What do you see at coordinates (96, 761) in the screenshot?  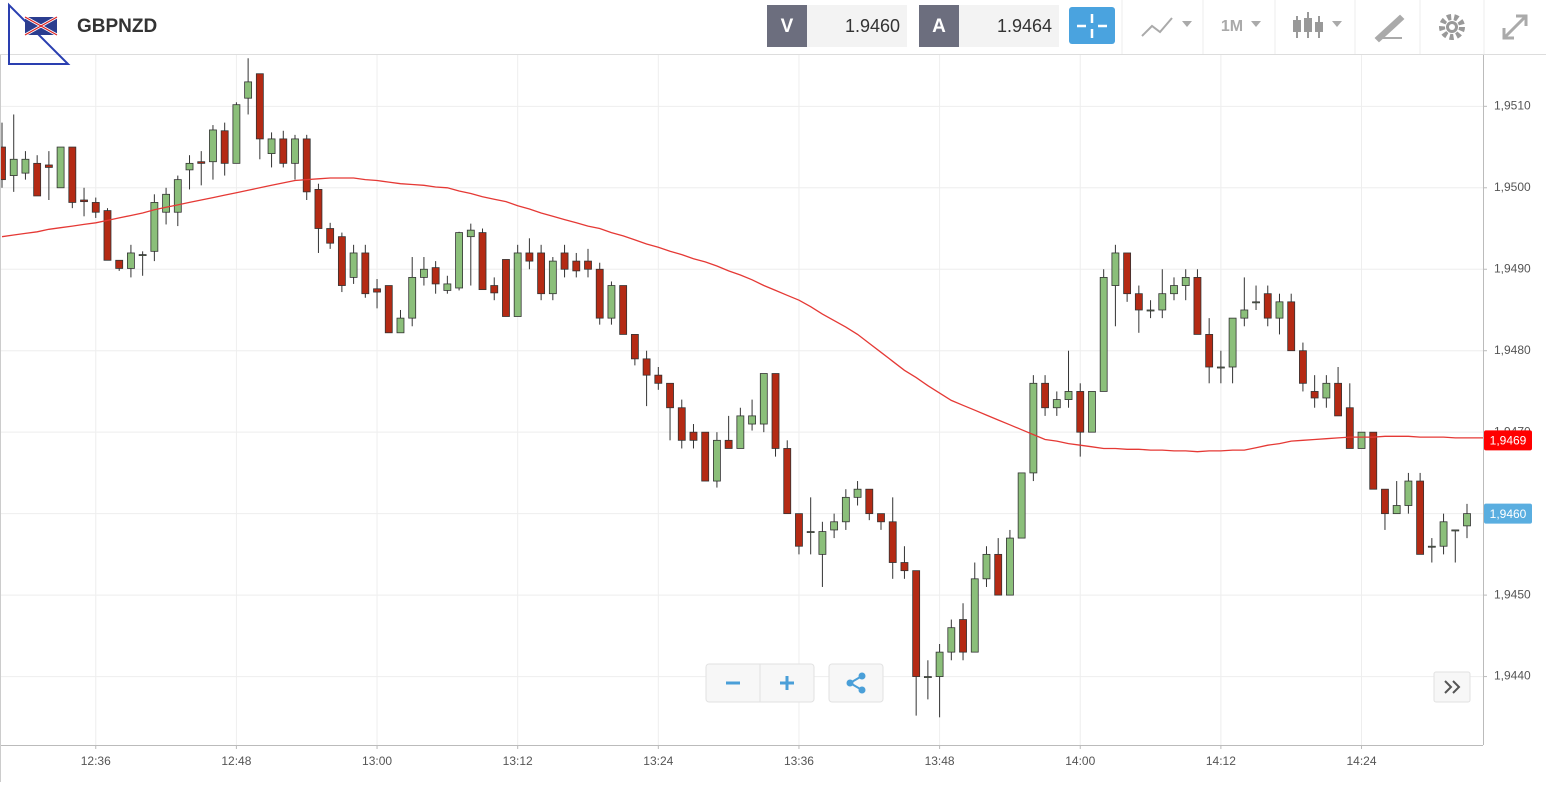 I see `x-tick-label: 12:36` at bounding box center [96, 761].